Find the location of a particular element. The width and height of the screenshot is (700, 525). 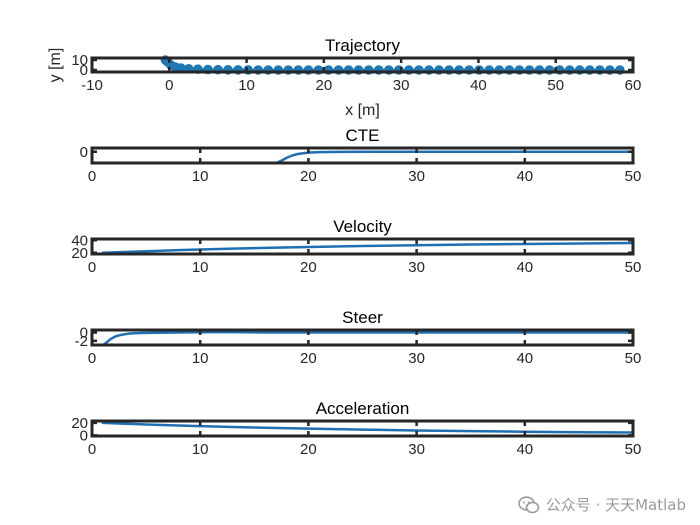

watermark: 公众号 · 天天Matlab is located at coordinates (601, 504).